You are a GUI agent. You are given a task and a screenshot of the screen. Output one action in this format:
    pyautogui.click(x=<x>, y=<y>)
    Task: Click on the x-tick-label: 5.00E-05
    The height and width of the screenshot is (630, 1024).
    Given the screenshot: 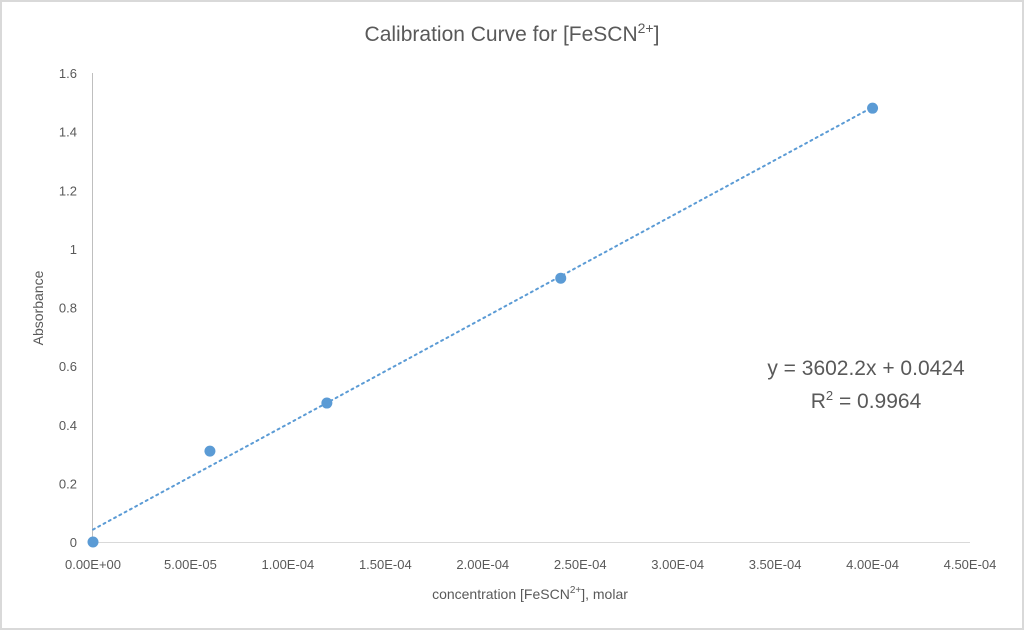 What is the action you would take?
    pyautogui.click(x=190, y=564)
    